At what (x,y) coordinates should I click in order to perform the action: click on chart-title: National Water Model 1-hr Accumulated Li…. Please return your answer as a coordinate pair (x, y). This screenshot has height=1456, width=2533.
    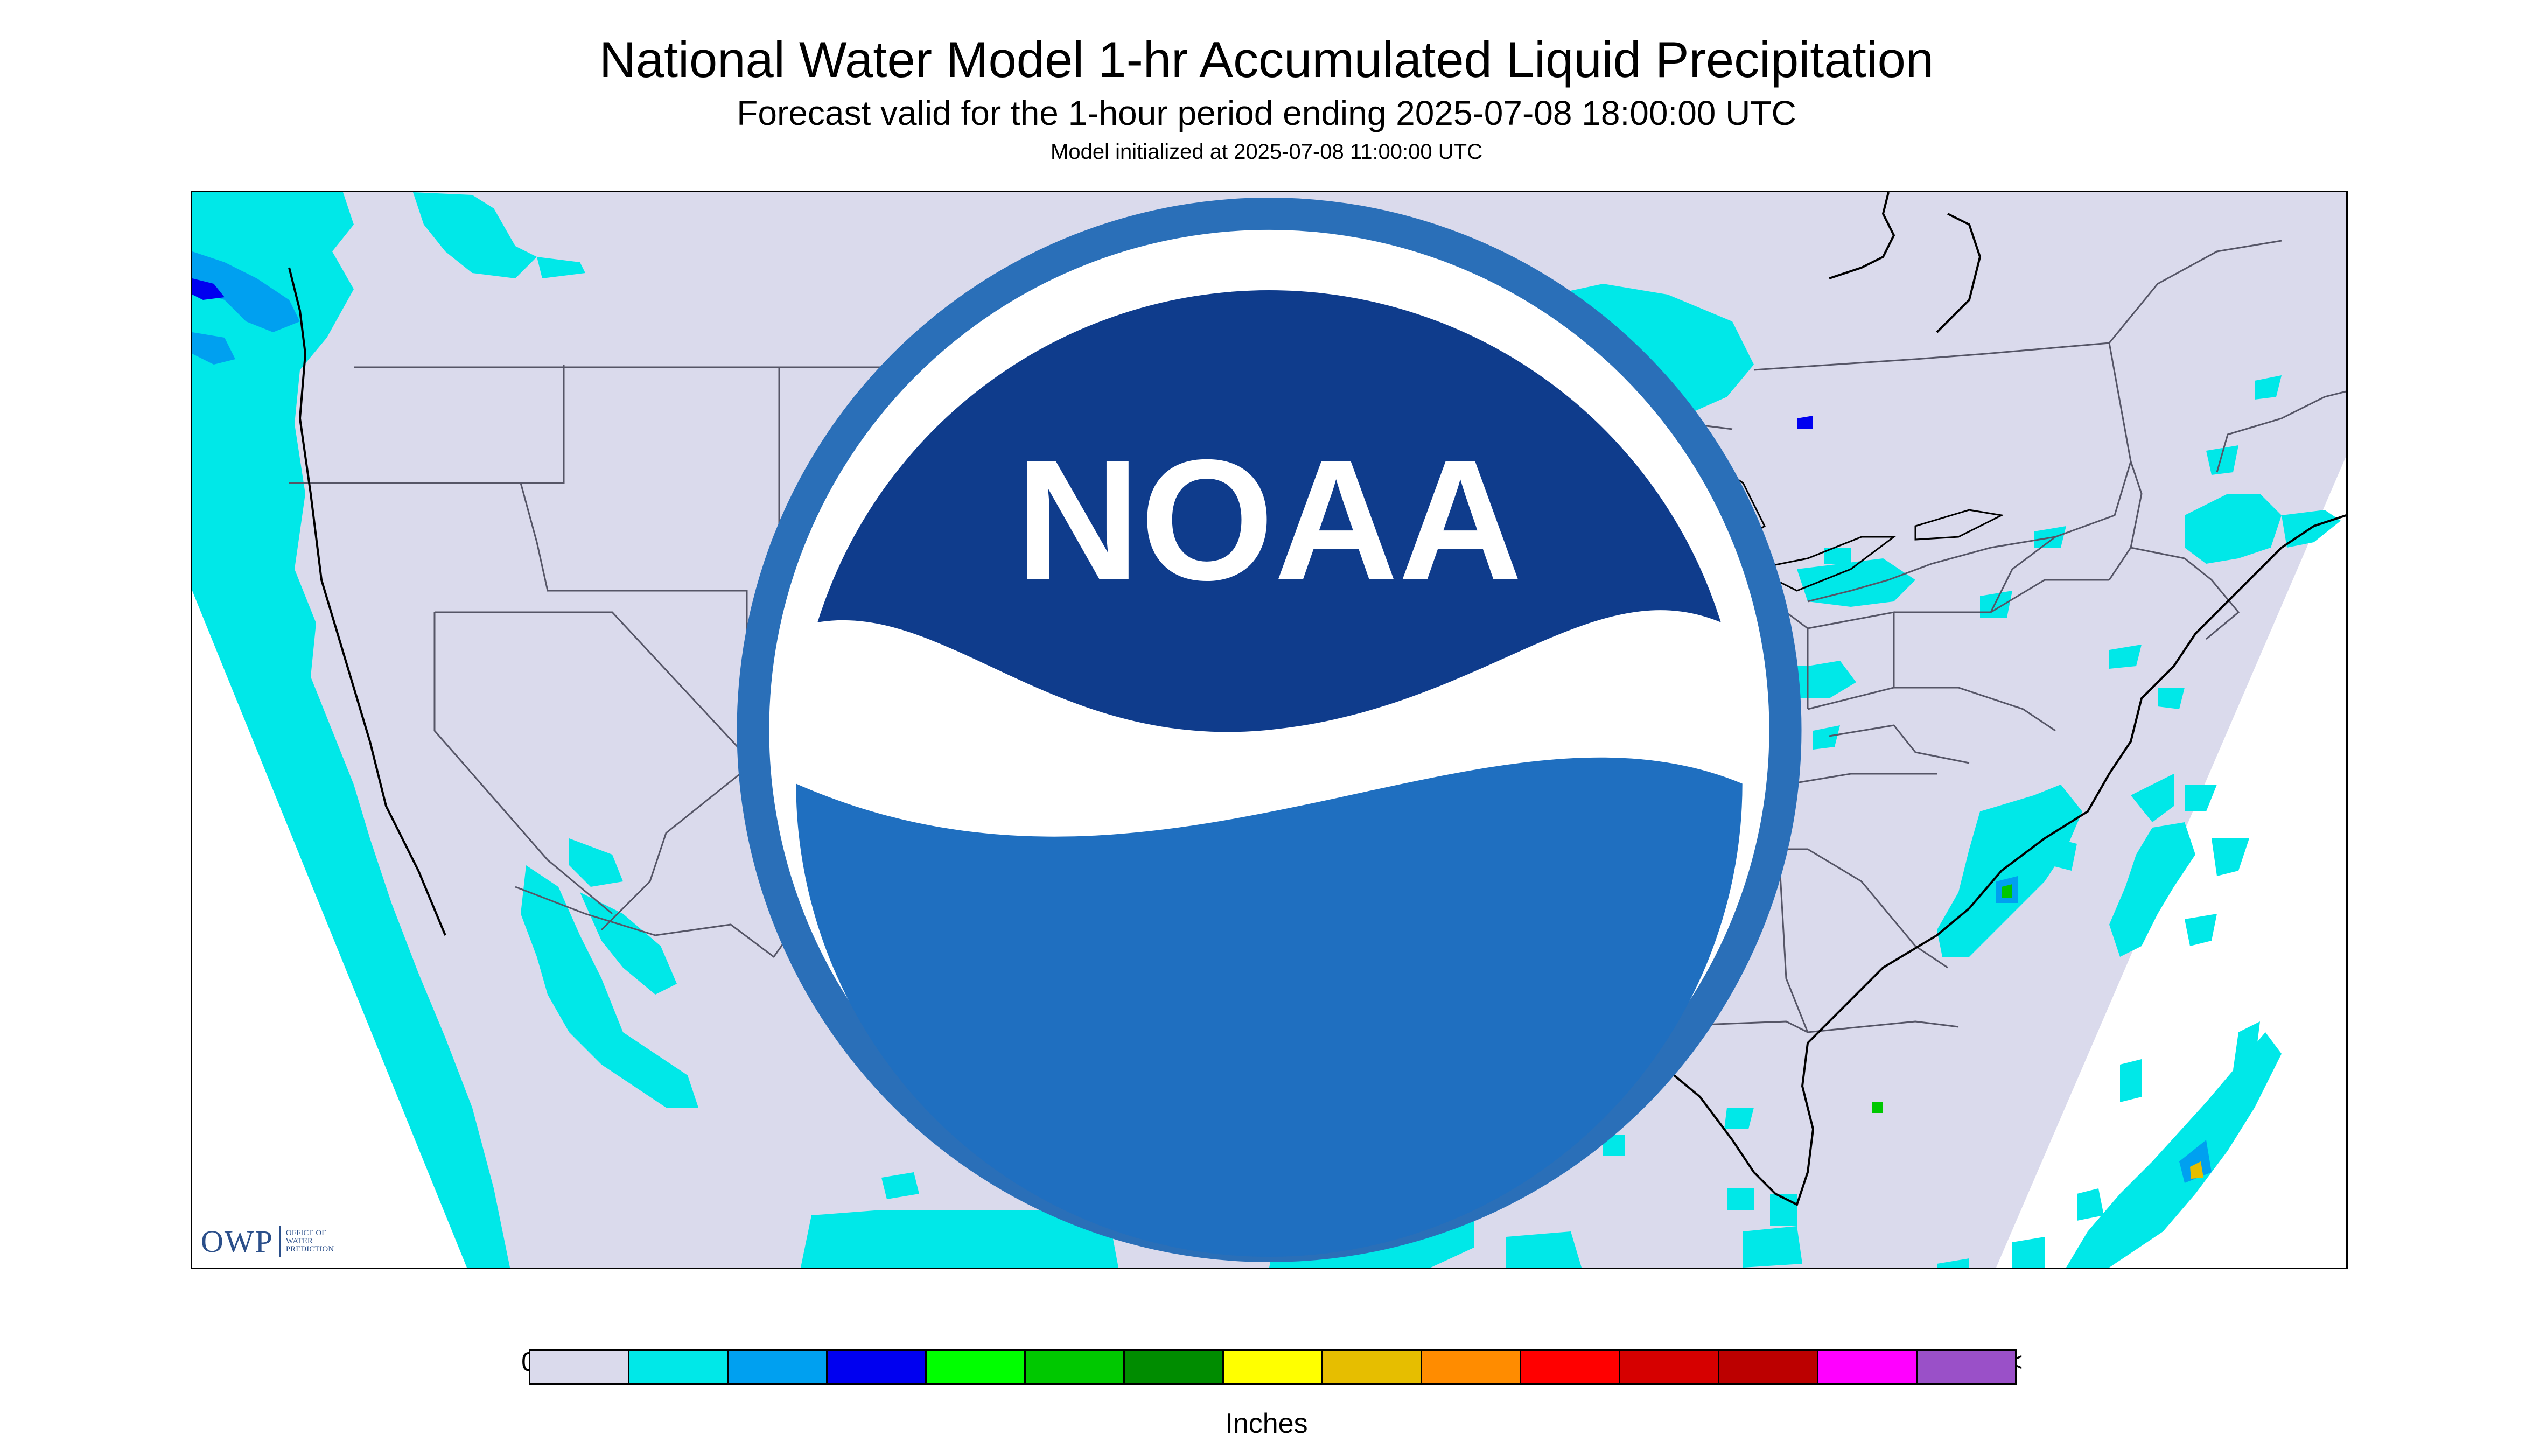
    Looking at the image, I should click on (1266, 59).